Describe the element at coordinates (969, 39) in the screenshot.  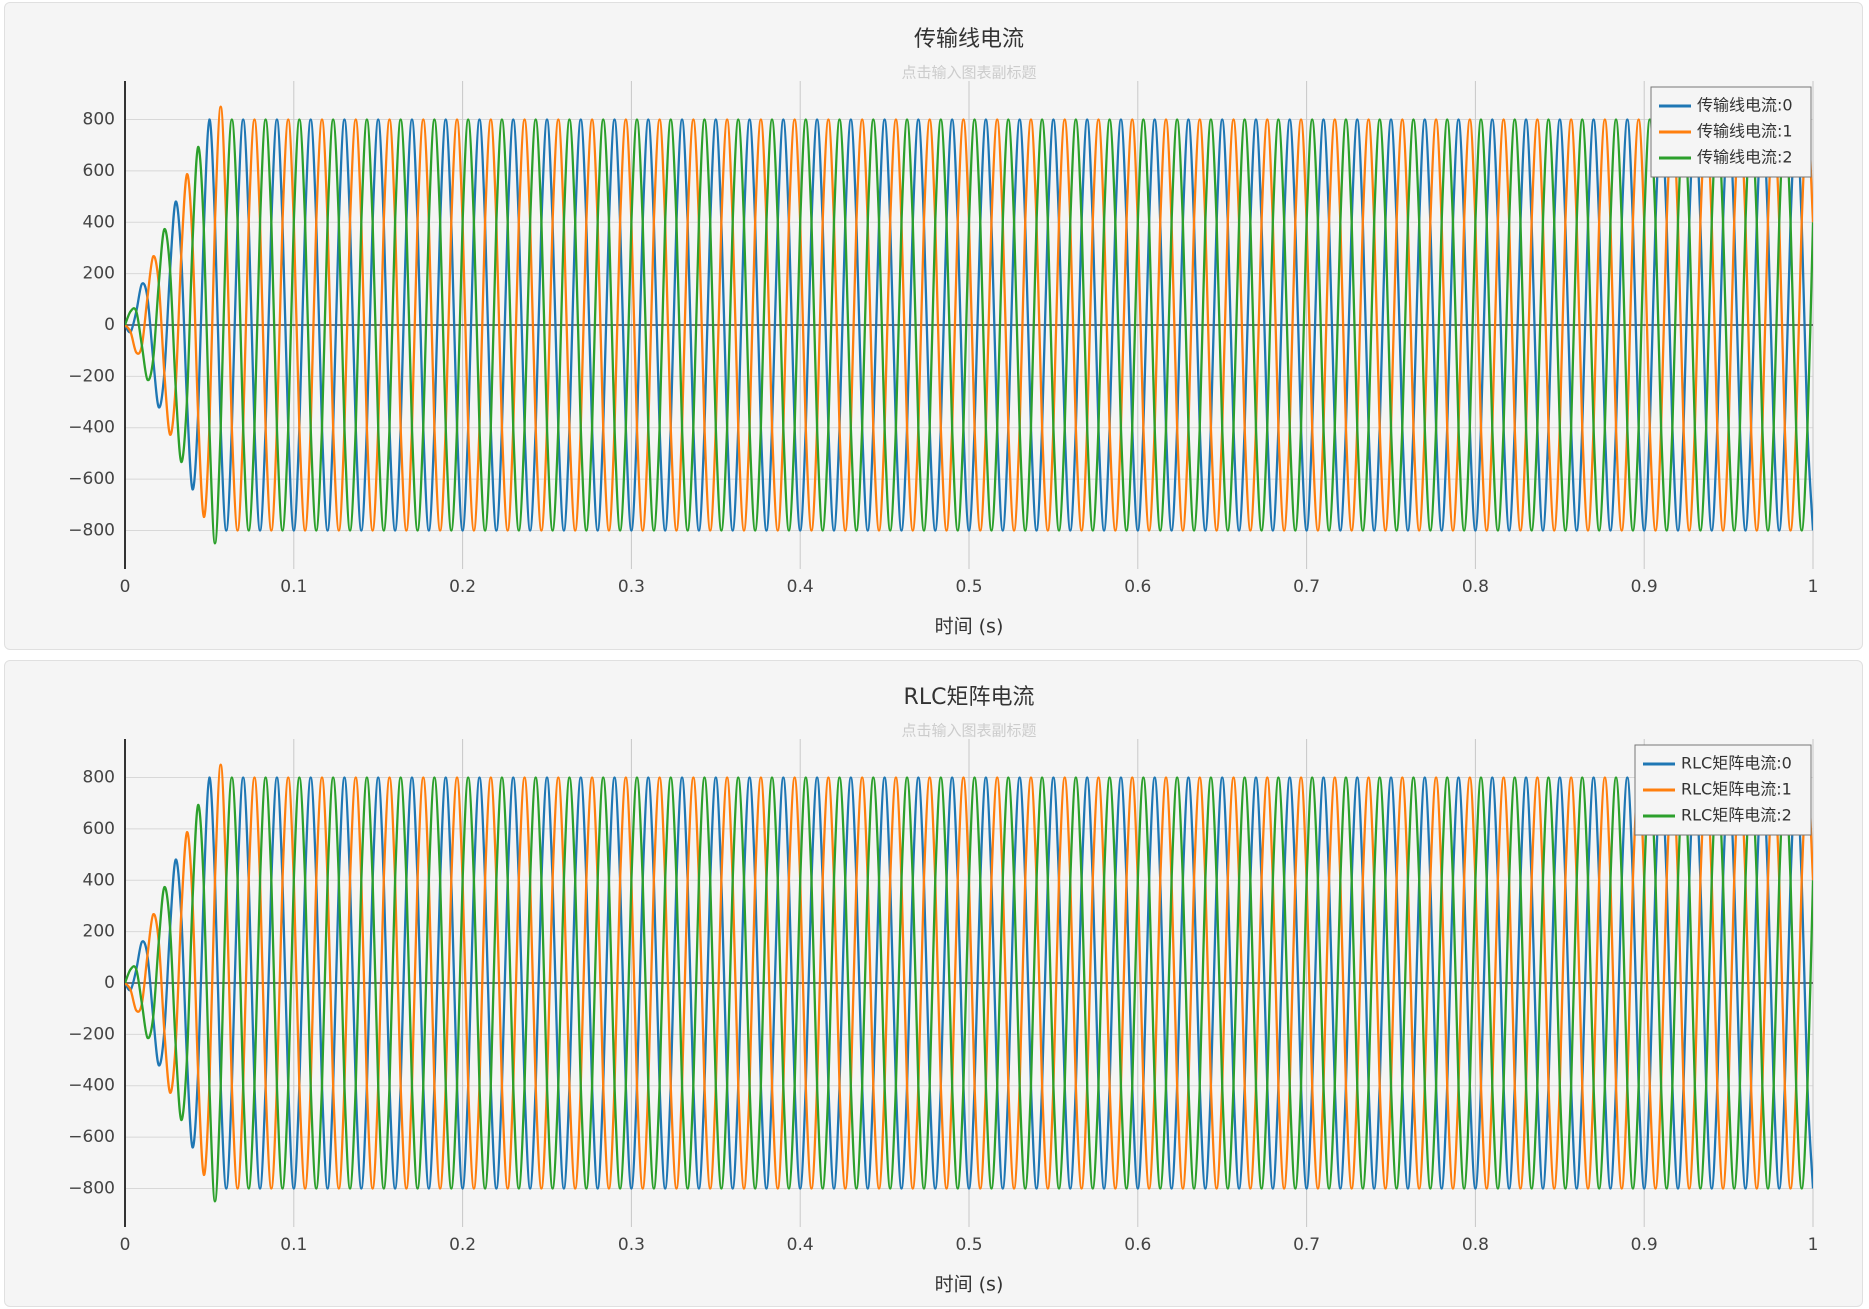
I see `chart-title: 传输线电流` at that location.